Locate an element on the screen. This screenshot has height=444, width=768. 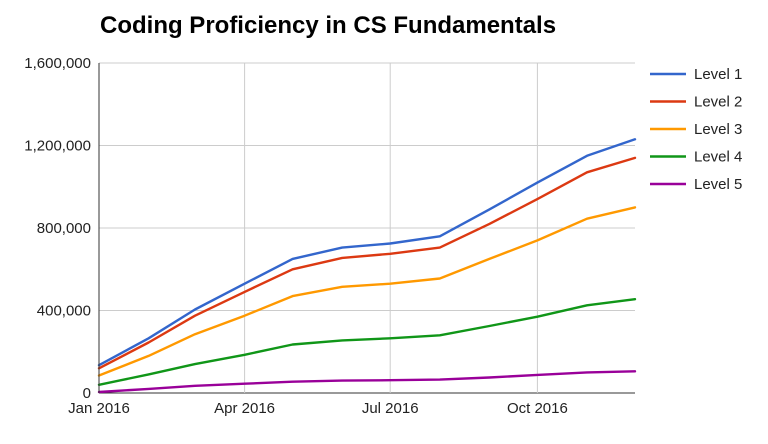
legend-label: Level 1 is located at coordinates (718, 74).